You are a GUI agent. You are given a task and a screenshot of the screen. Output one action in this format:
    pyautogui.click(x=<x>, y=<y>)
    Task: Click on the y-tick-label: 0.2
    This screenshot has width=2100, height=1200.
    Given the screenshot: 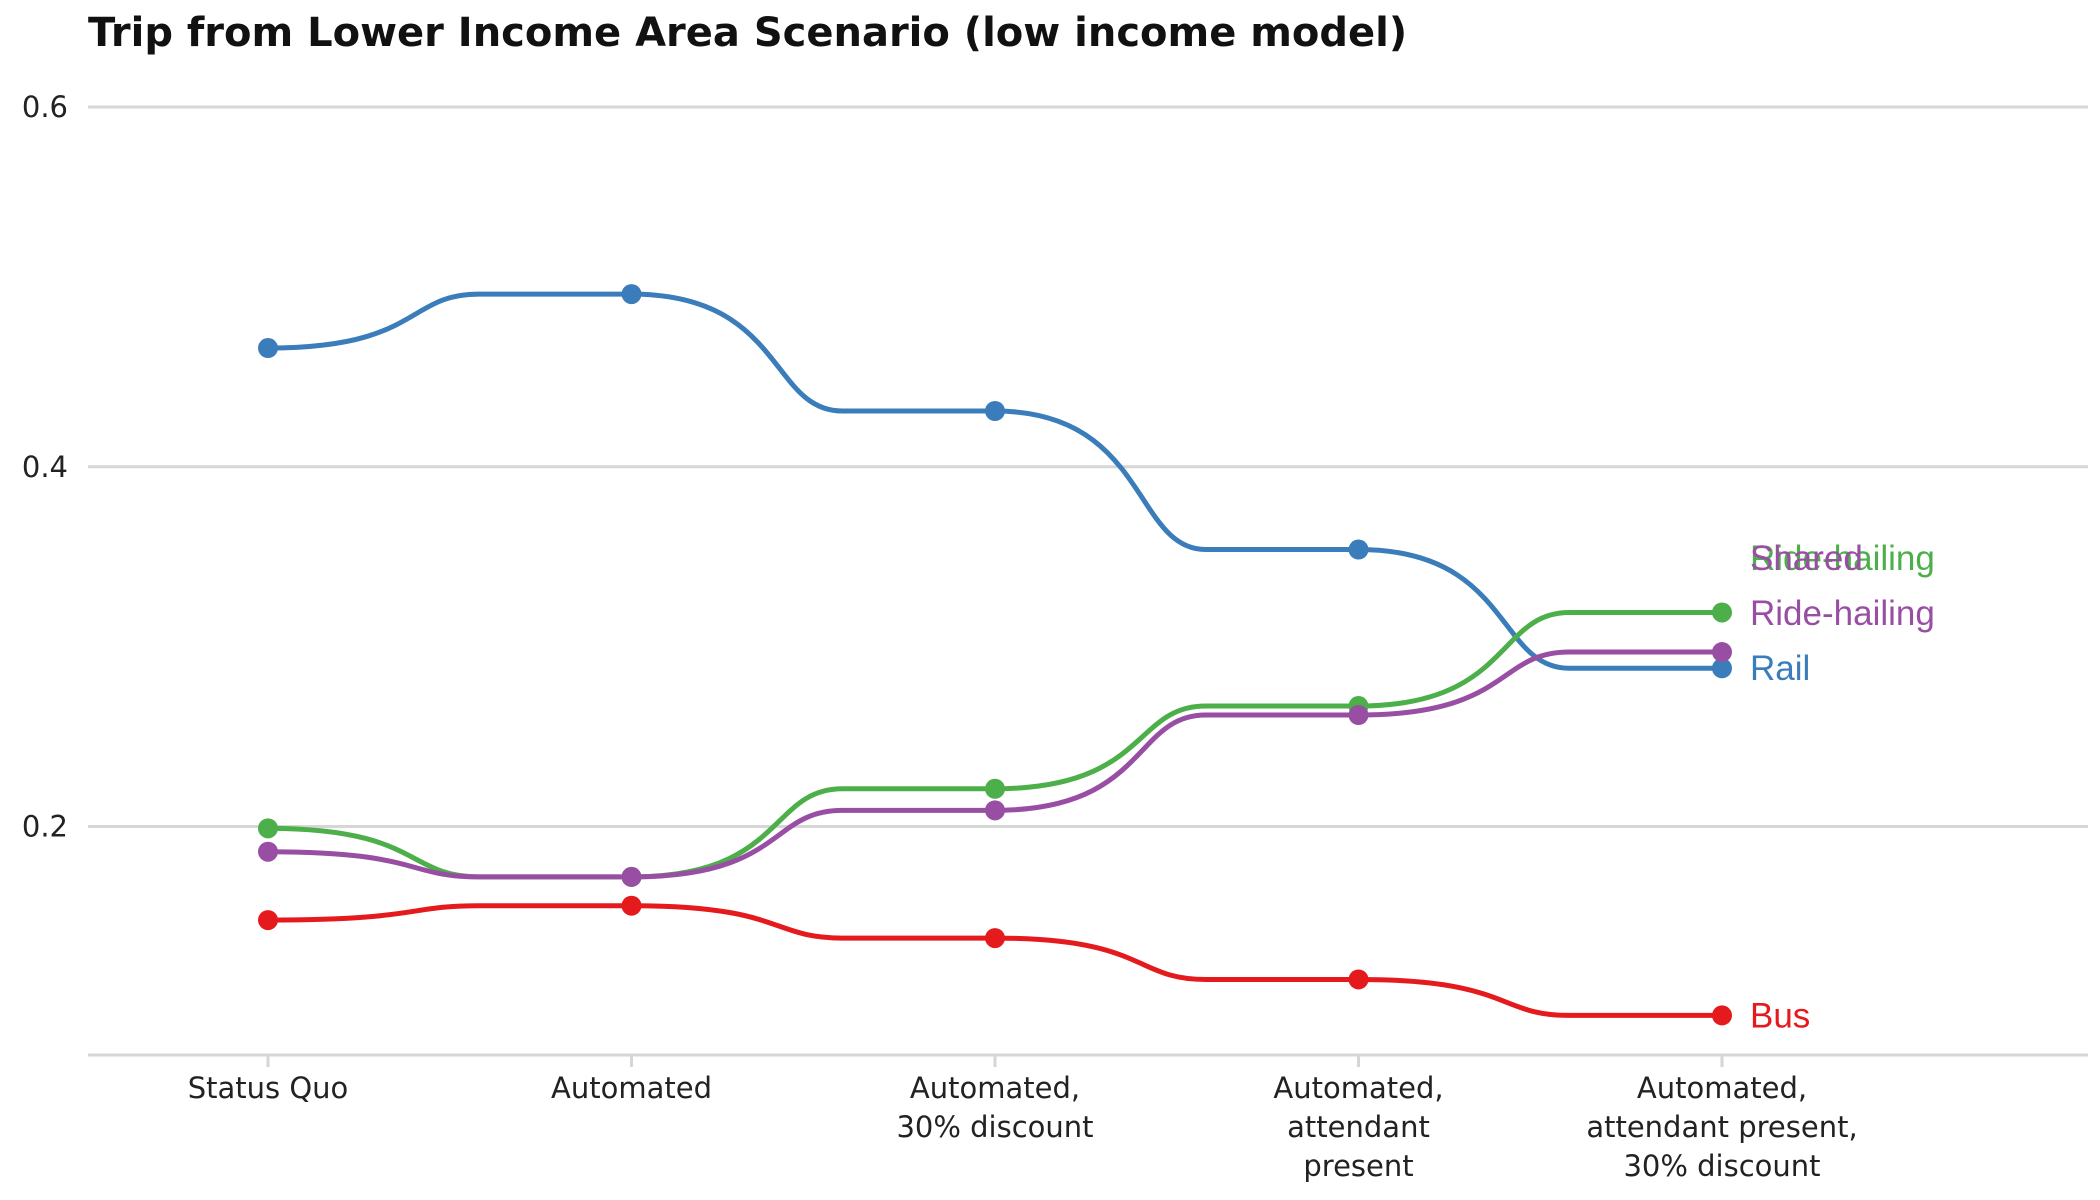 What is the action you would take?
    pyautogui.click(x=45, y=827)
    